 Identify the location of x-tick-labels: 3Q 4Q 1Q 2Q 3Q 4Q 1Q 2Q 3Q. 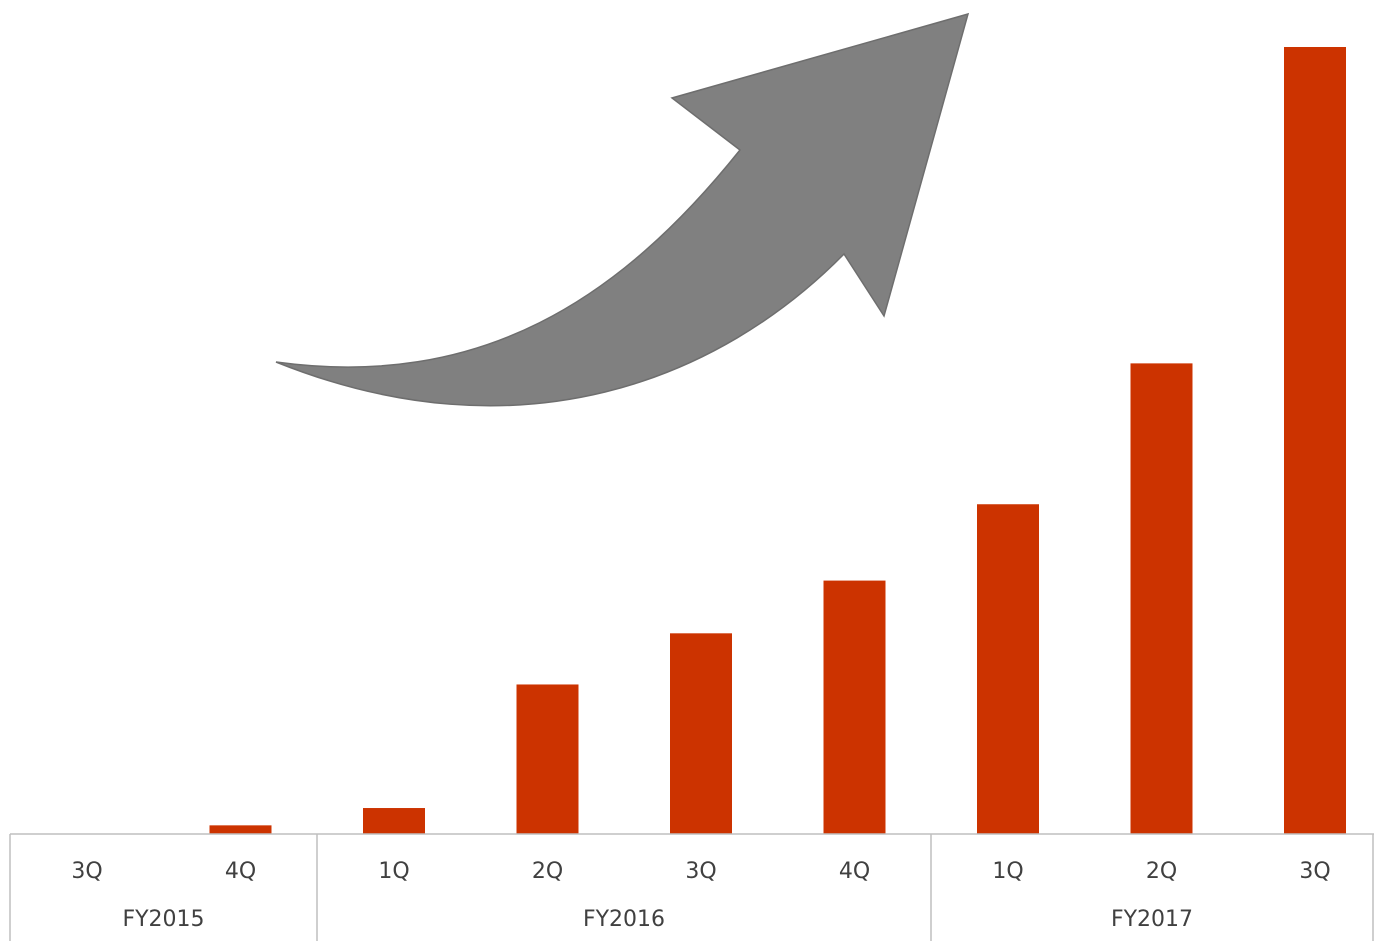
(700, 871).